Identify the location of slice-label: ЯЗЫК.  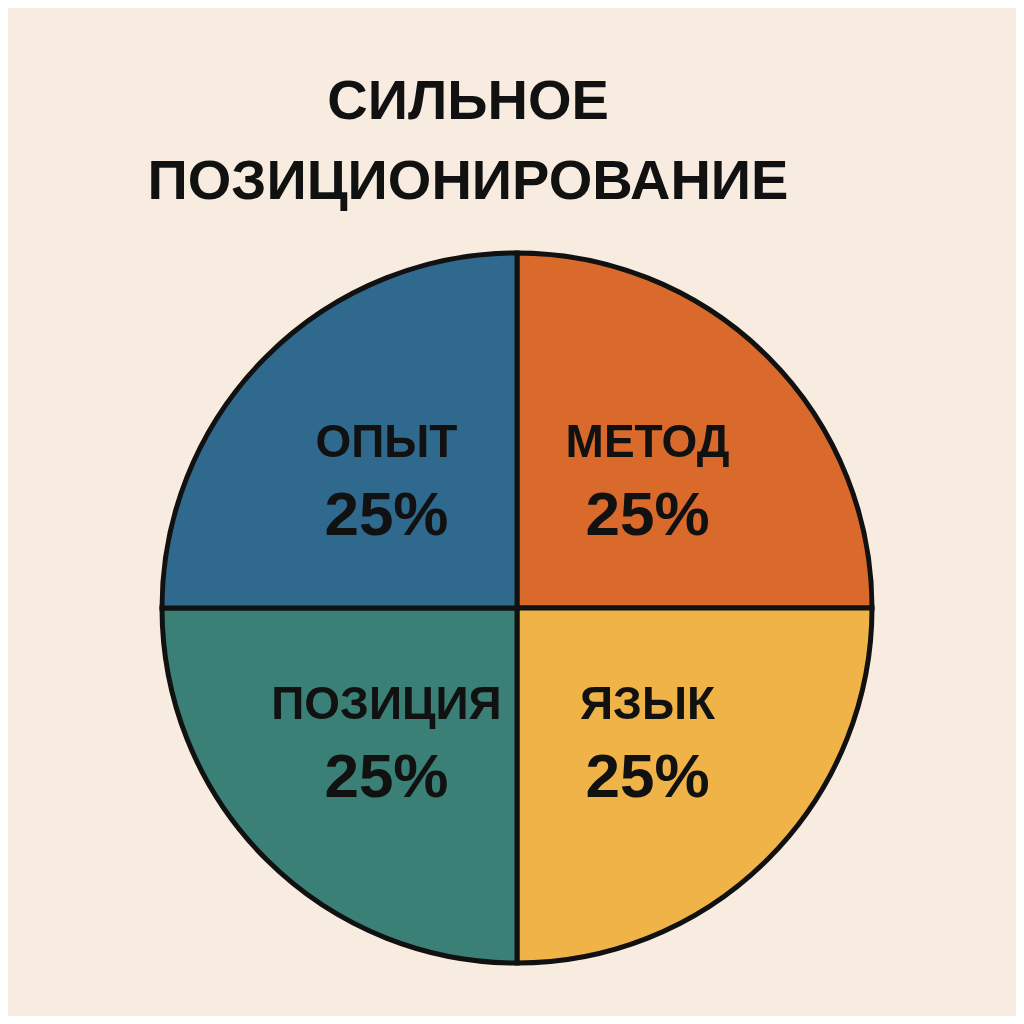
(648, 702).